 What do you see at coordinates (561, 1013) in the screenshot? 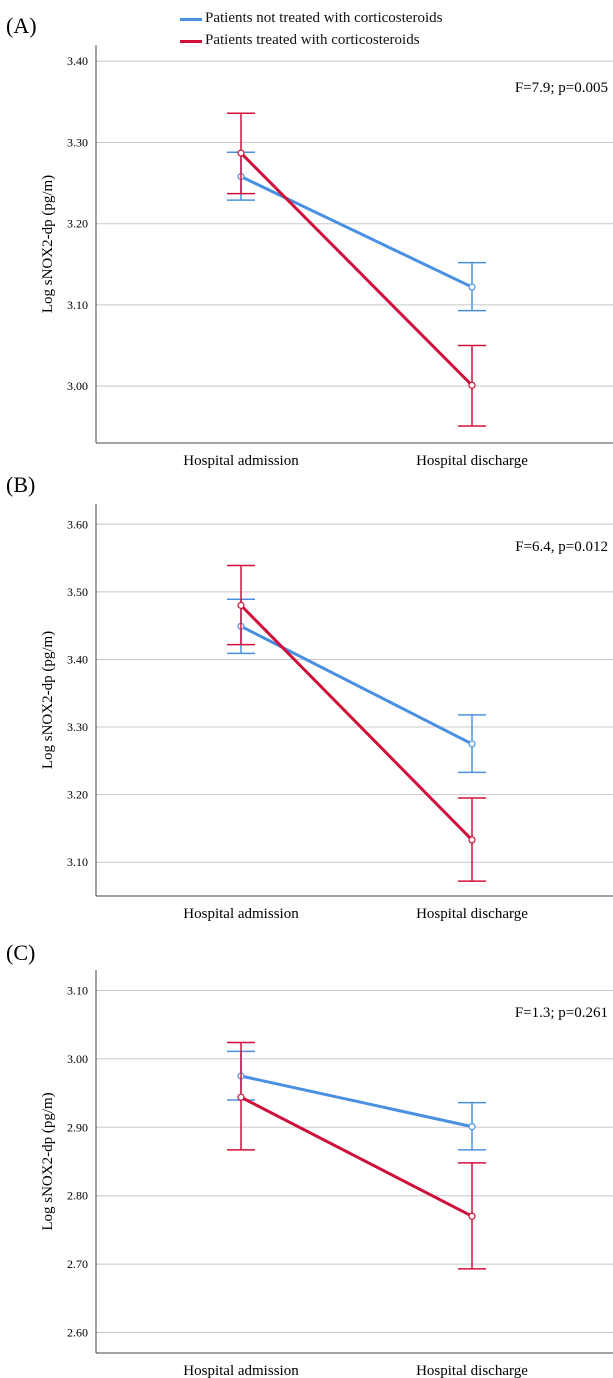
I see `stats-annotation: F=1.3; p=0.261` at bounding box center [561, 1013].